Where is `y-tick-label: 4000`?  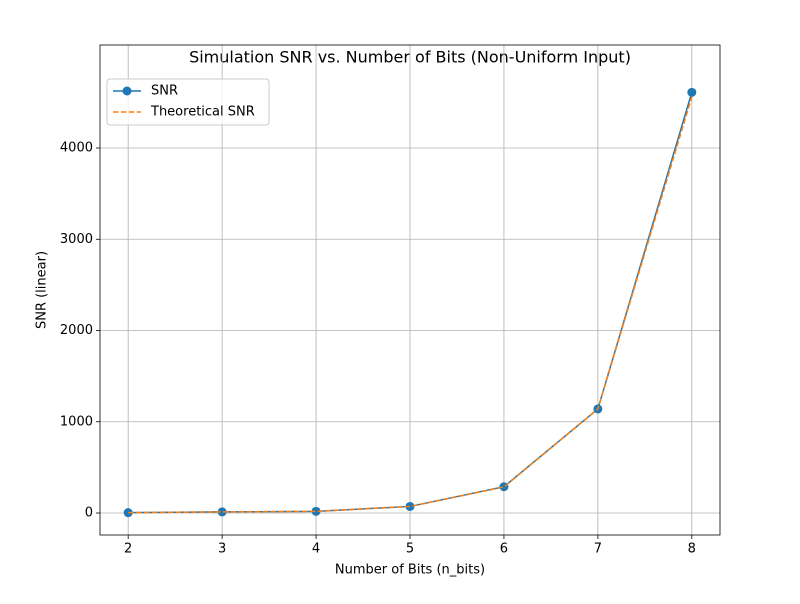
y-tick-label: 4000 is located at coordinates (76, 148).